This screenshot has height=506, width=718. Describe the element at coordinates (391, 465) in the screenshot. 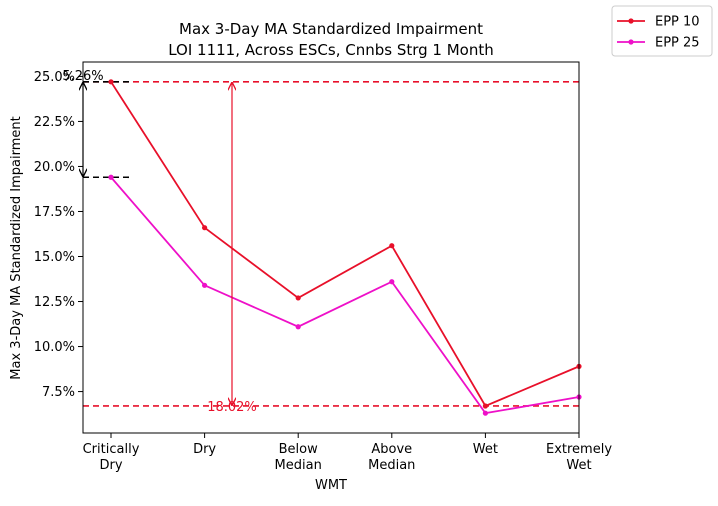

I see `x-tick-label-3-1: Median` at that location.